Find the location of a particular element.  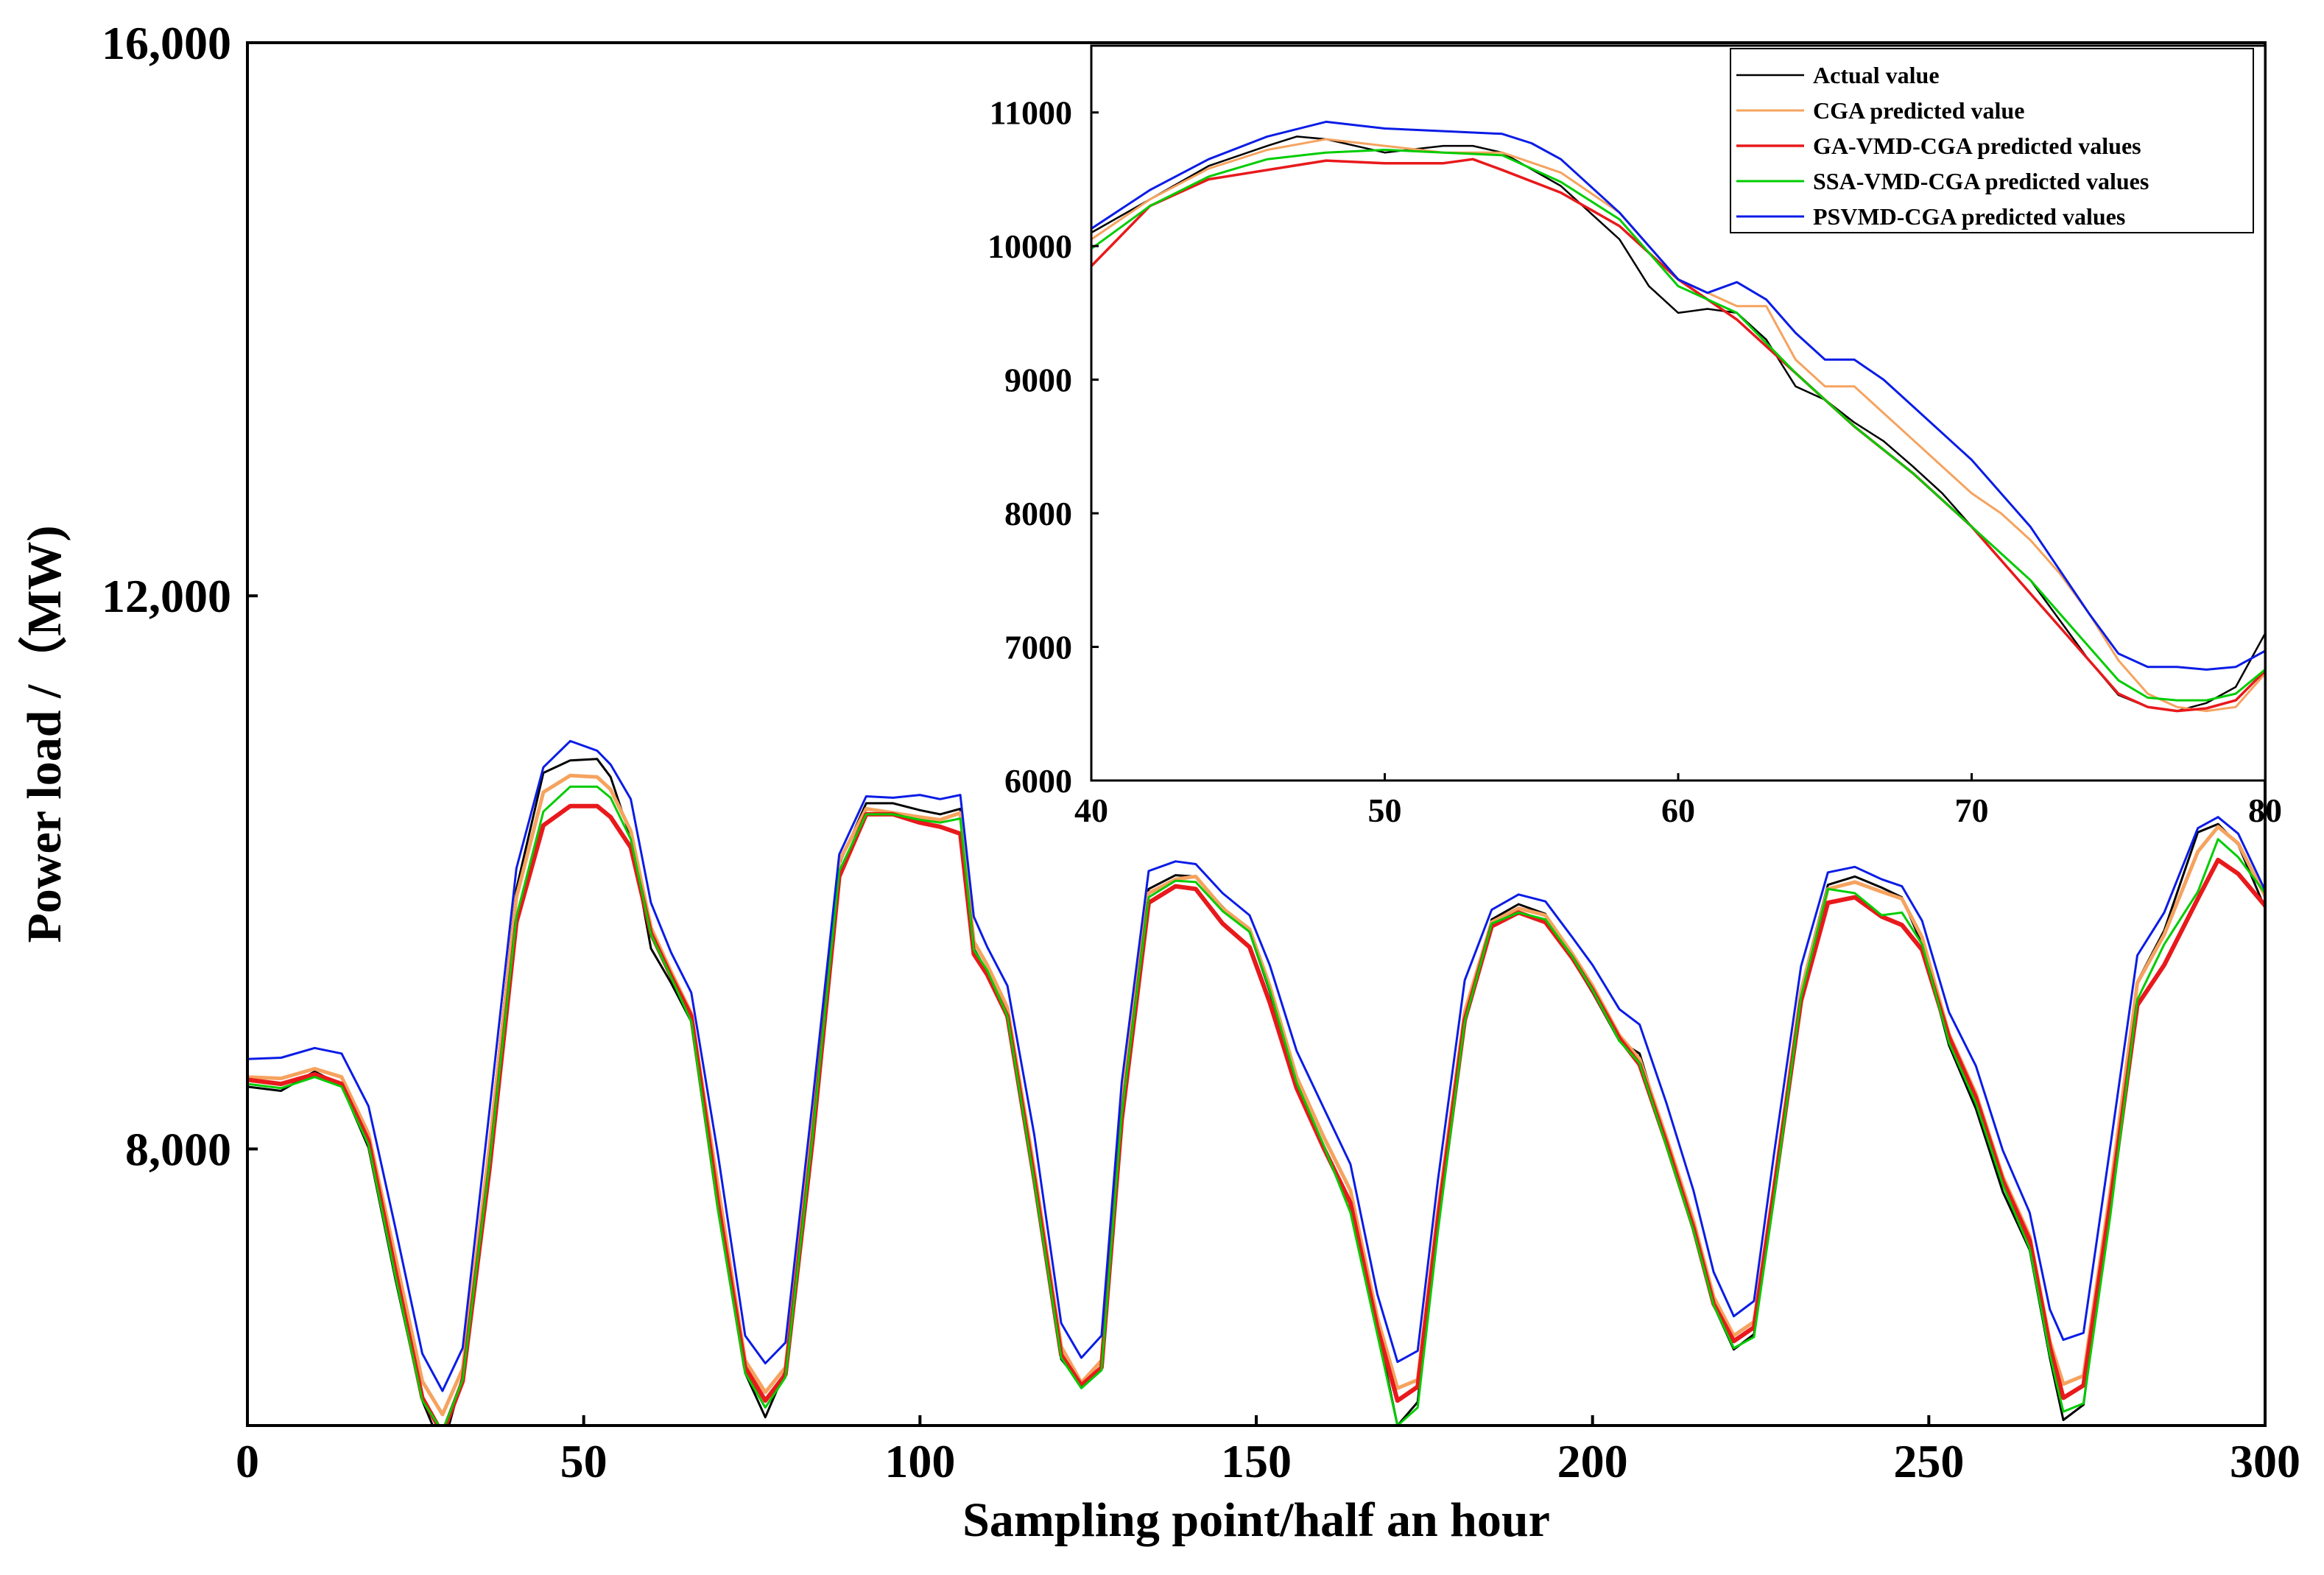

inset-ytick-label-1: 7000 is located at coordinates (1038, 647).